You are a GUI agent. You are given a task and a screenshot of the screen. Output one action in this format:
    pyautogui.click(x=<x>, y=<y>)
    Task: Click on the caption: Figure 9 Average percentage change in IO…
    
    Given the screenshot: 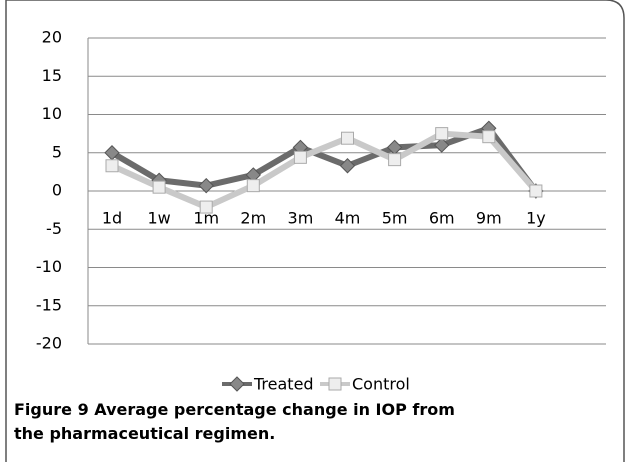 What is the action you would take?
    pyautogui.click(x=237, y=421)
    